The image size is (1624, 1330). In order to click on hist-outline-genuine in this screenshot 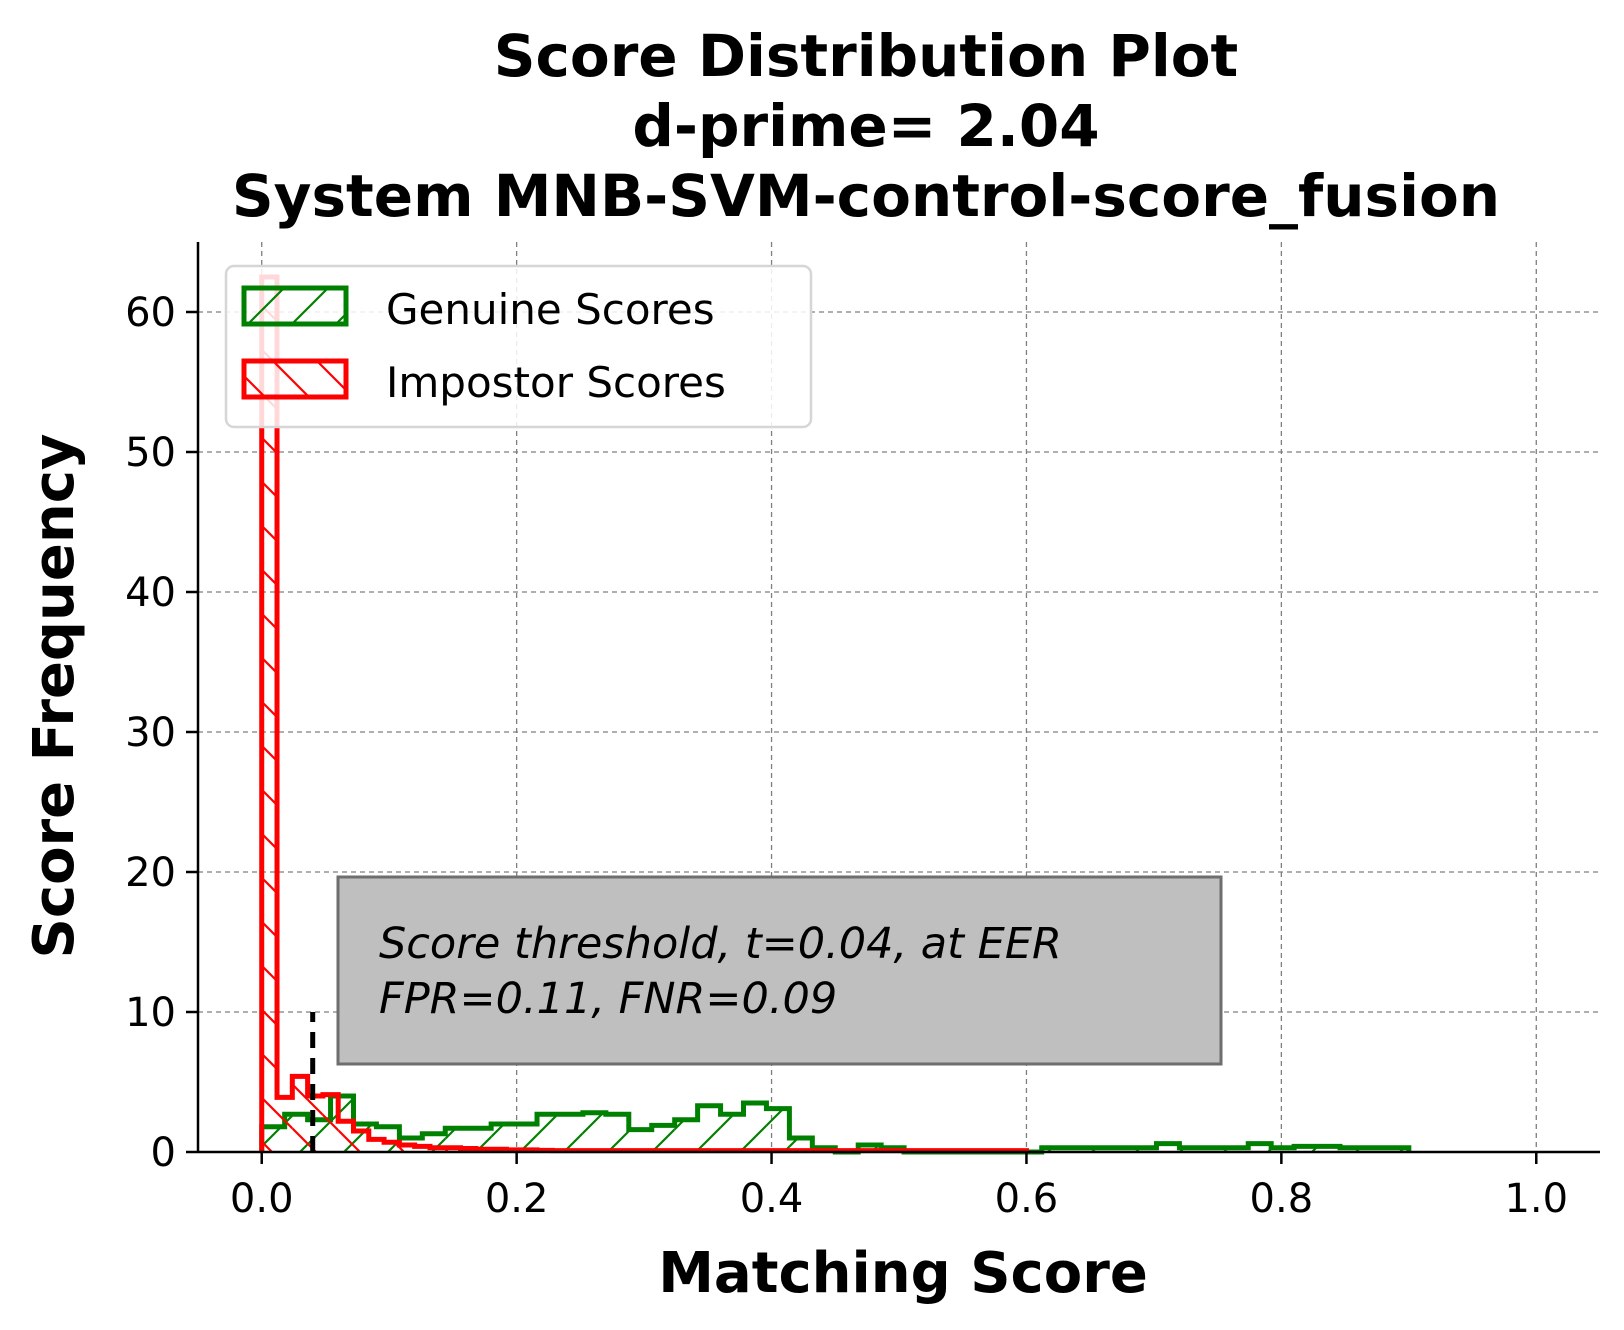, I will do `click(835, 1124)`.